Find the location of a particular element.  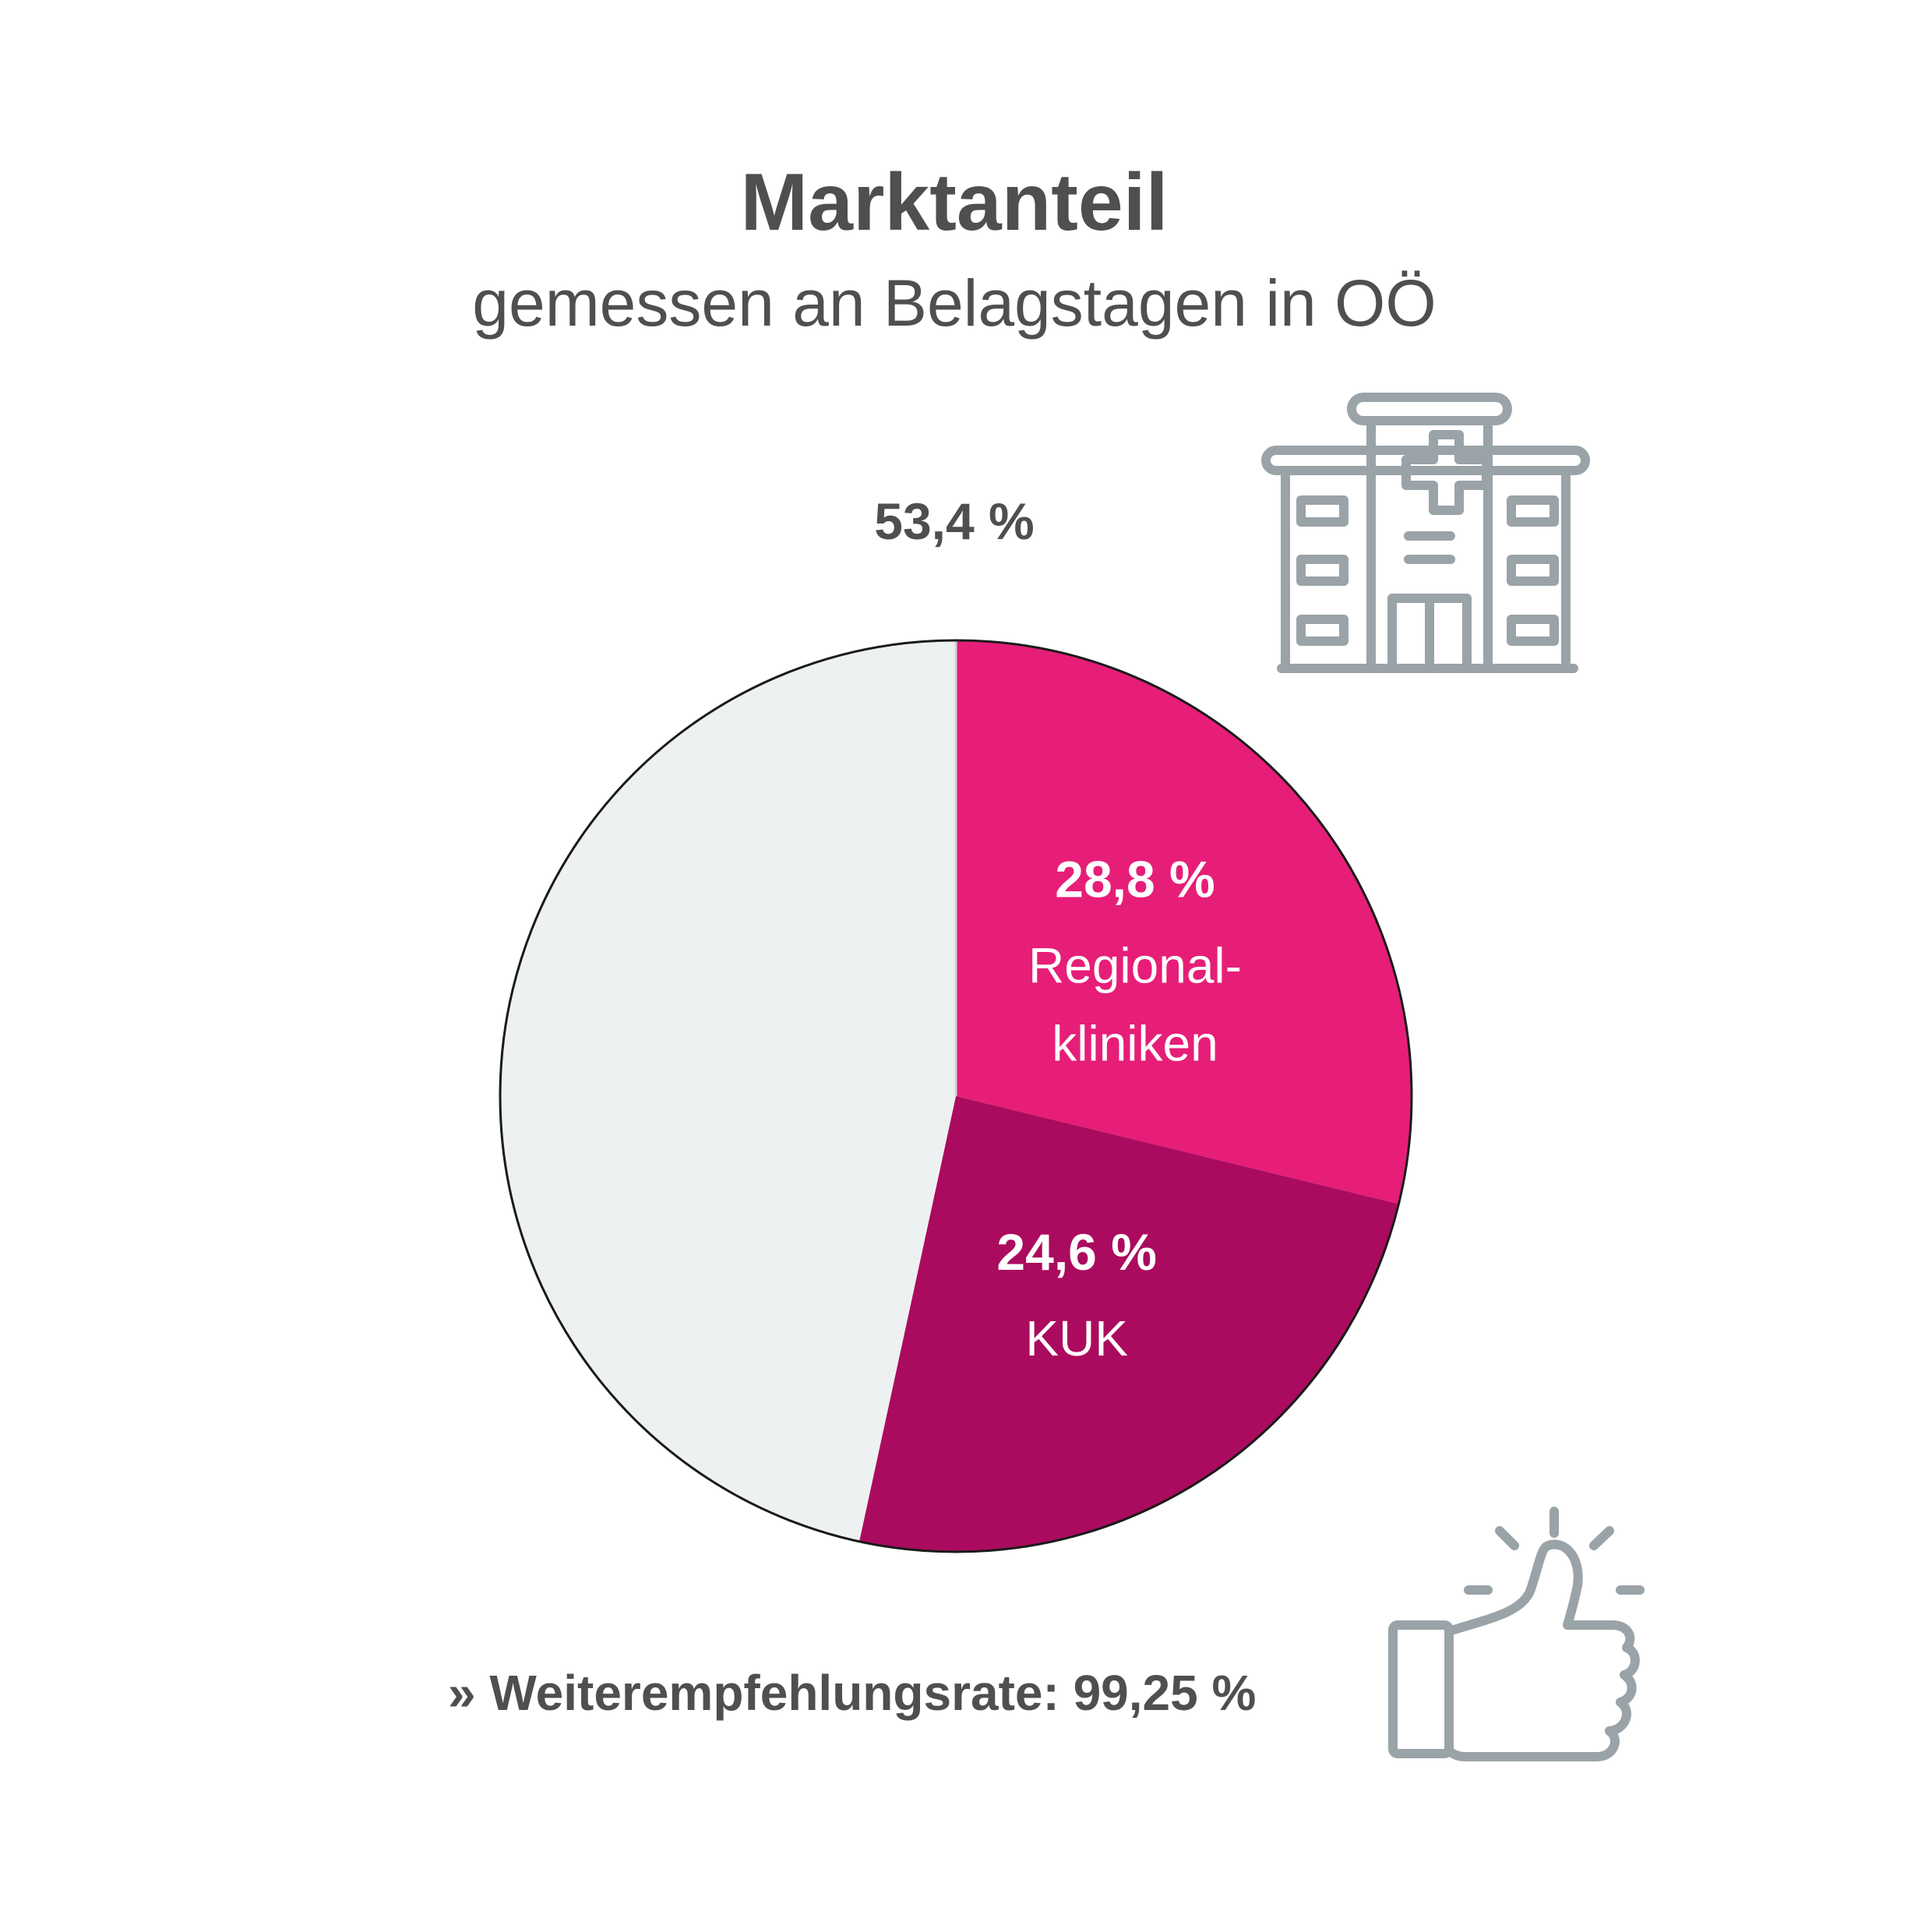

slice-name-label-1-0: KUK is located at coordinates (1076, 1338).